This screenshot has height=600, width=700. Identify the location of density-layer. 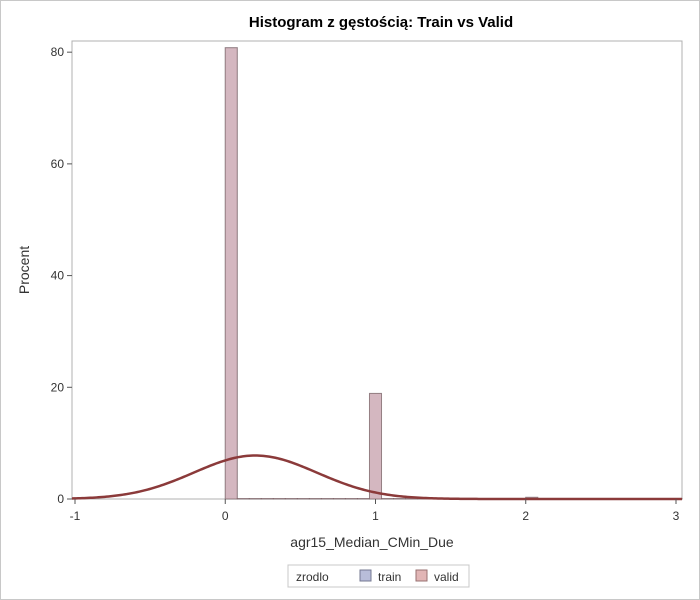
(376, 477).